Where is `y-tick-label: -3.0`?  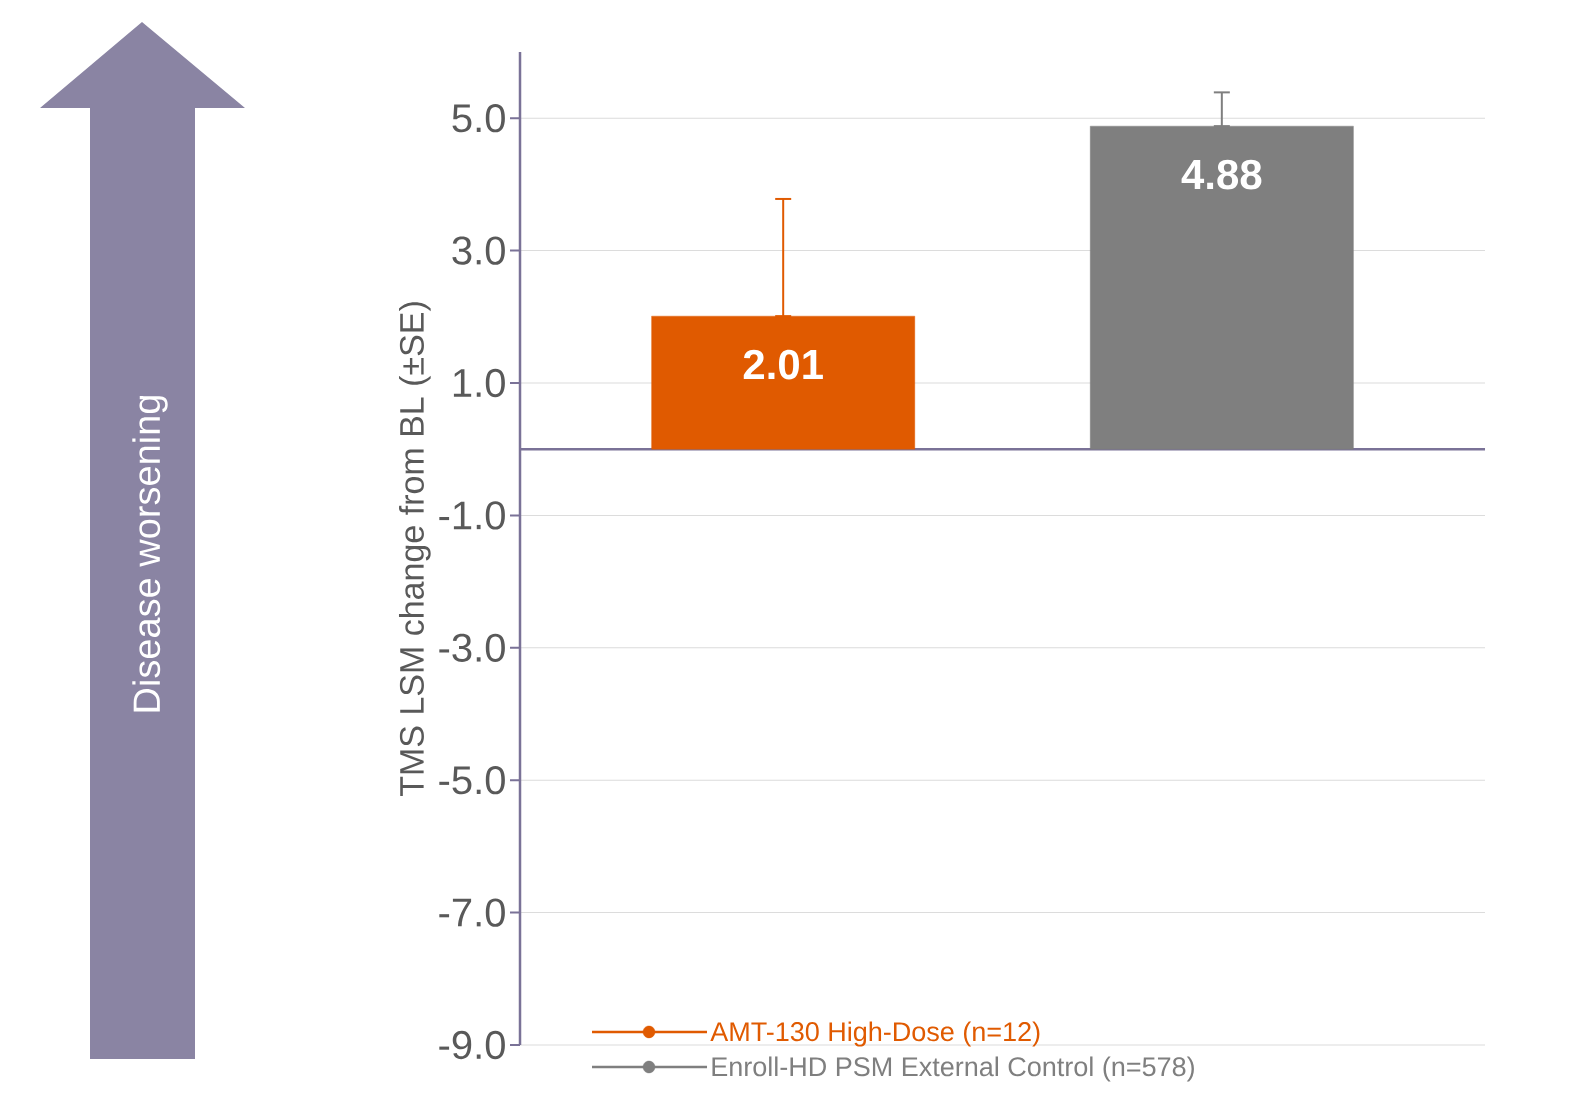 y-tick-label: -3.0 is located at coordinates (472, 647).